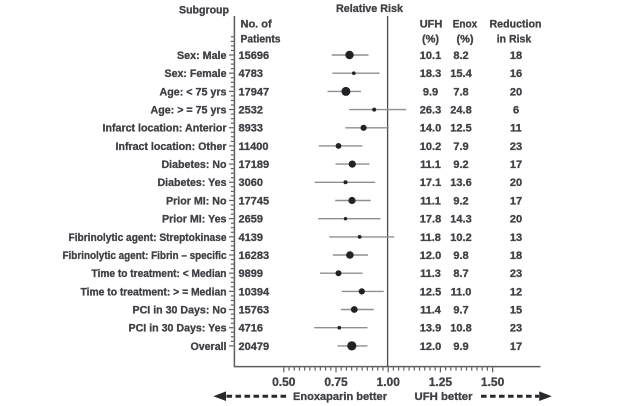  What do you see at coordinates (516, 292) in the screenshot?
I see `svg-text: 12` at bounding box center [516, 292].